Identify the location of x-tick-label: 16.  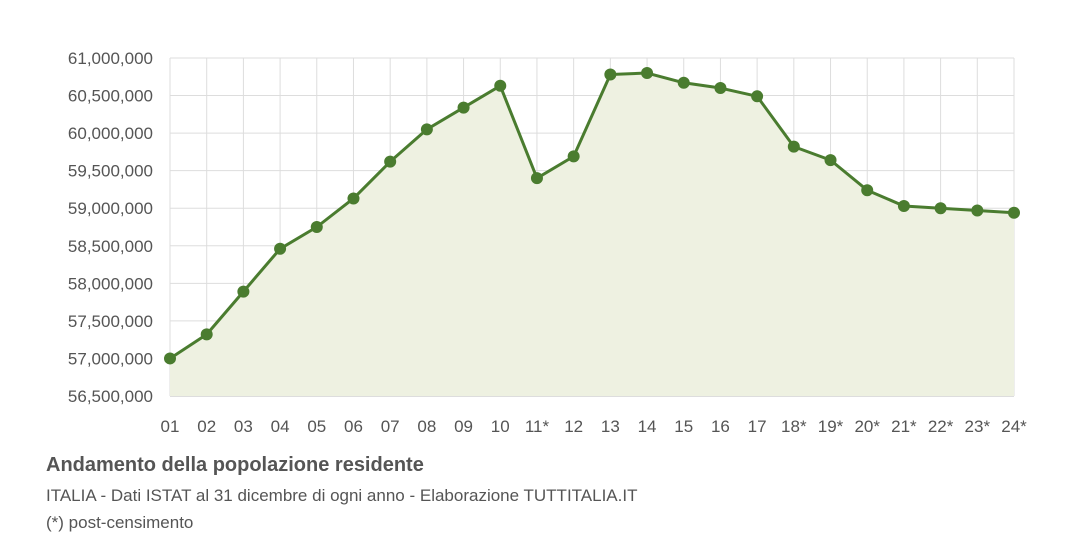
(720, 426).